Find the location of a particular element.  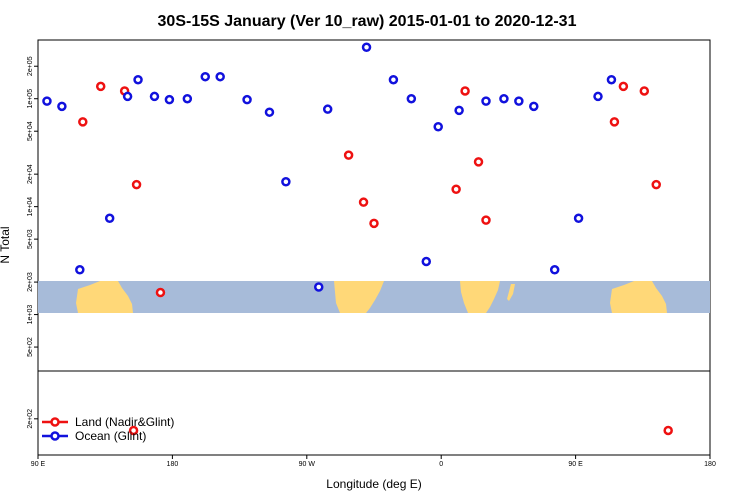

y-tick-label: 2e+02 is located at coordinates (30, 419).